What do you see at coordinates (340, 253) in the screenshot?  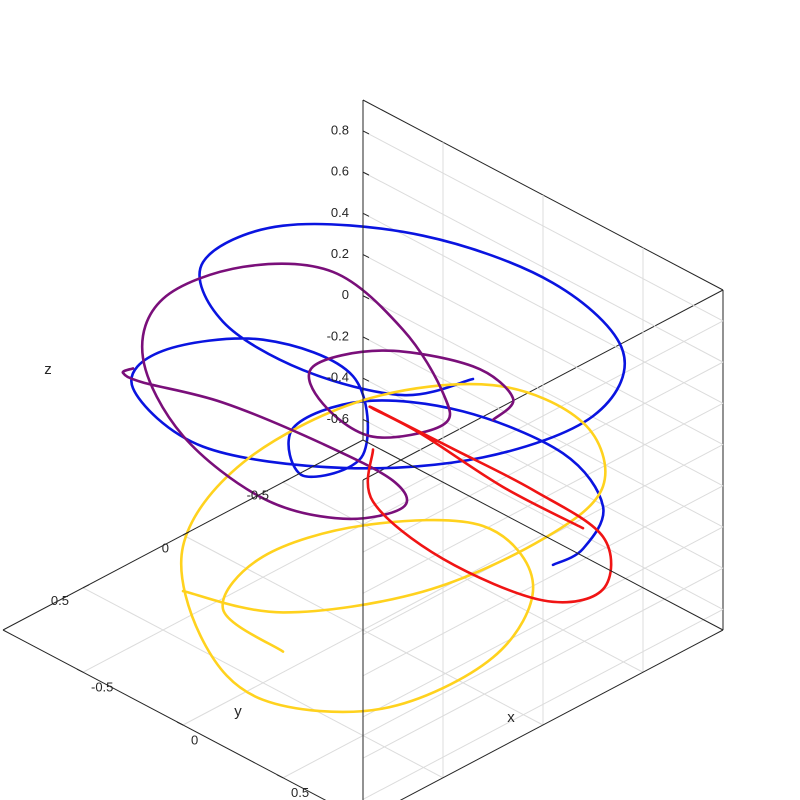 I see `z-tick-label: 0.2` at bounding box center [340, 253].